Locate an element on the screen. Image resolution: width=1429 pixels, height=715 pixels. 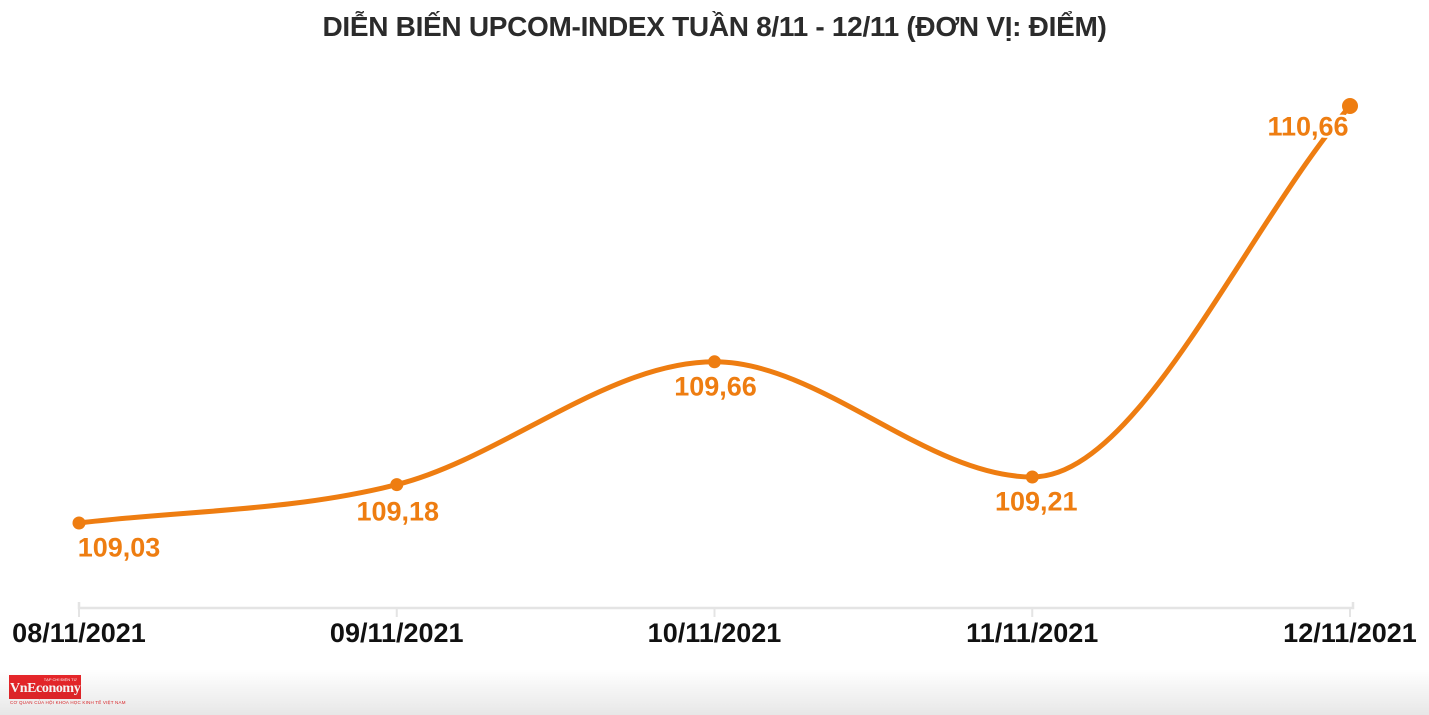
logo-box: TẠP CHÍ ĐIỆN TỬ VnEconomy is located at coordinates (45, 687).